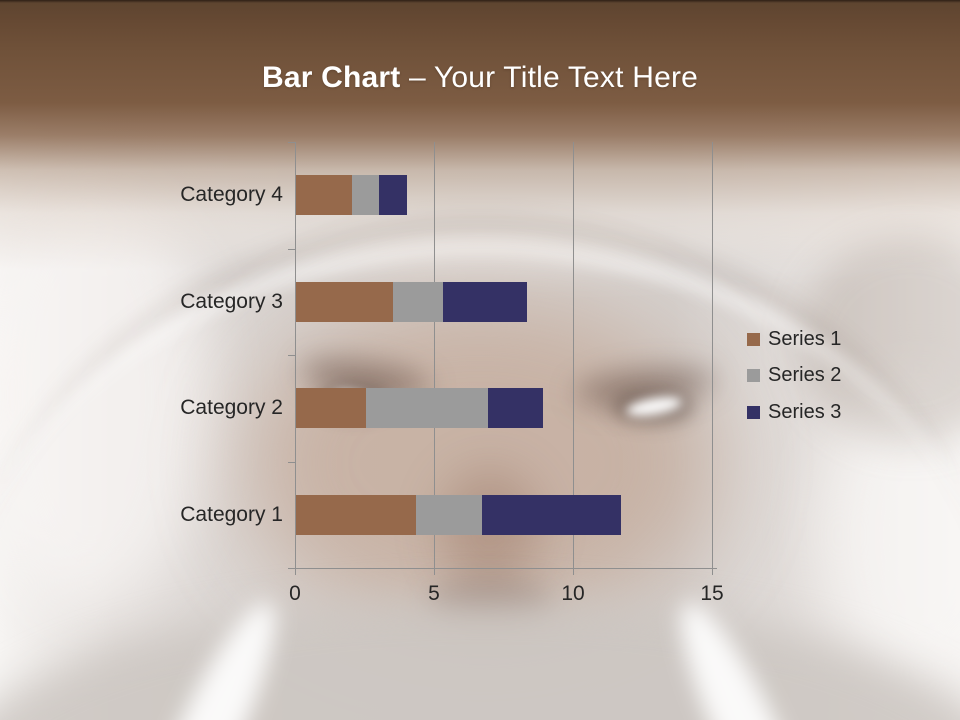  Describe the element at coordinates (295, 593) in the screenshot. I see `x-axis-label-0: 0` at that location.